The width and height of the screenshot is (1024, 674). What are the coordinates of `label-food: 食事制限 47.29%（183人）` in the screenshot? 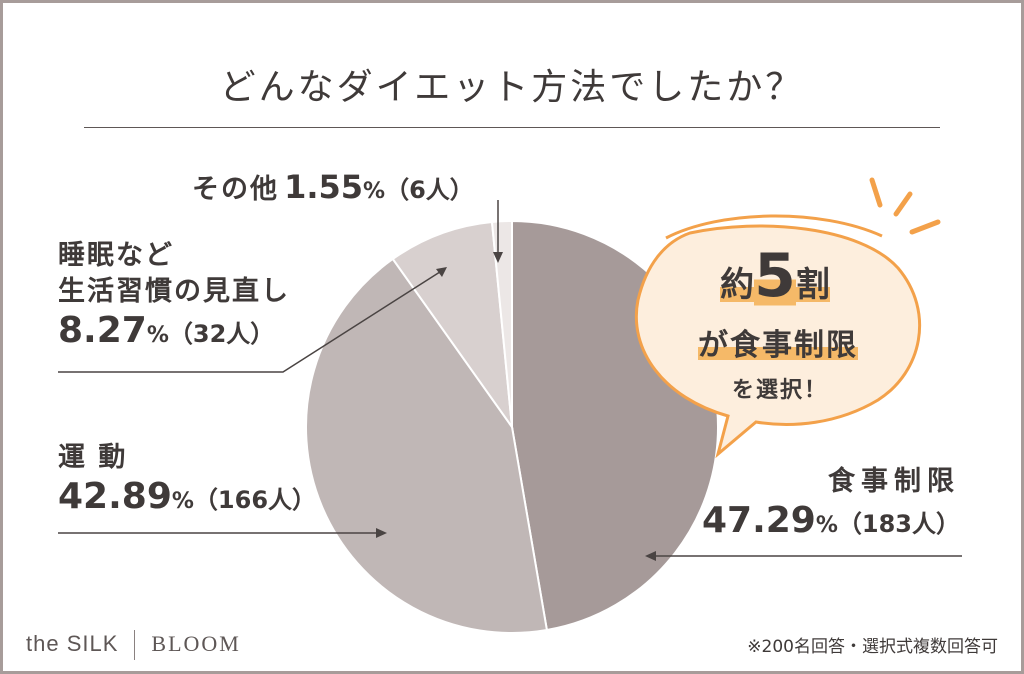 It's located at (831, 505).